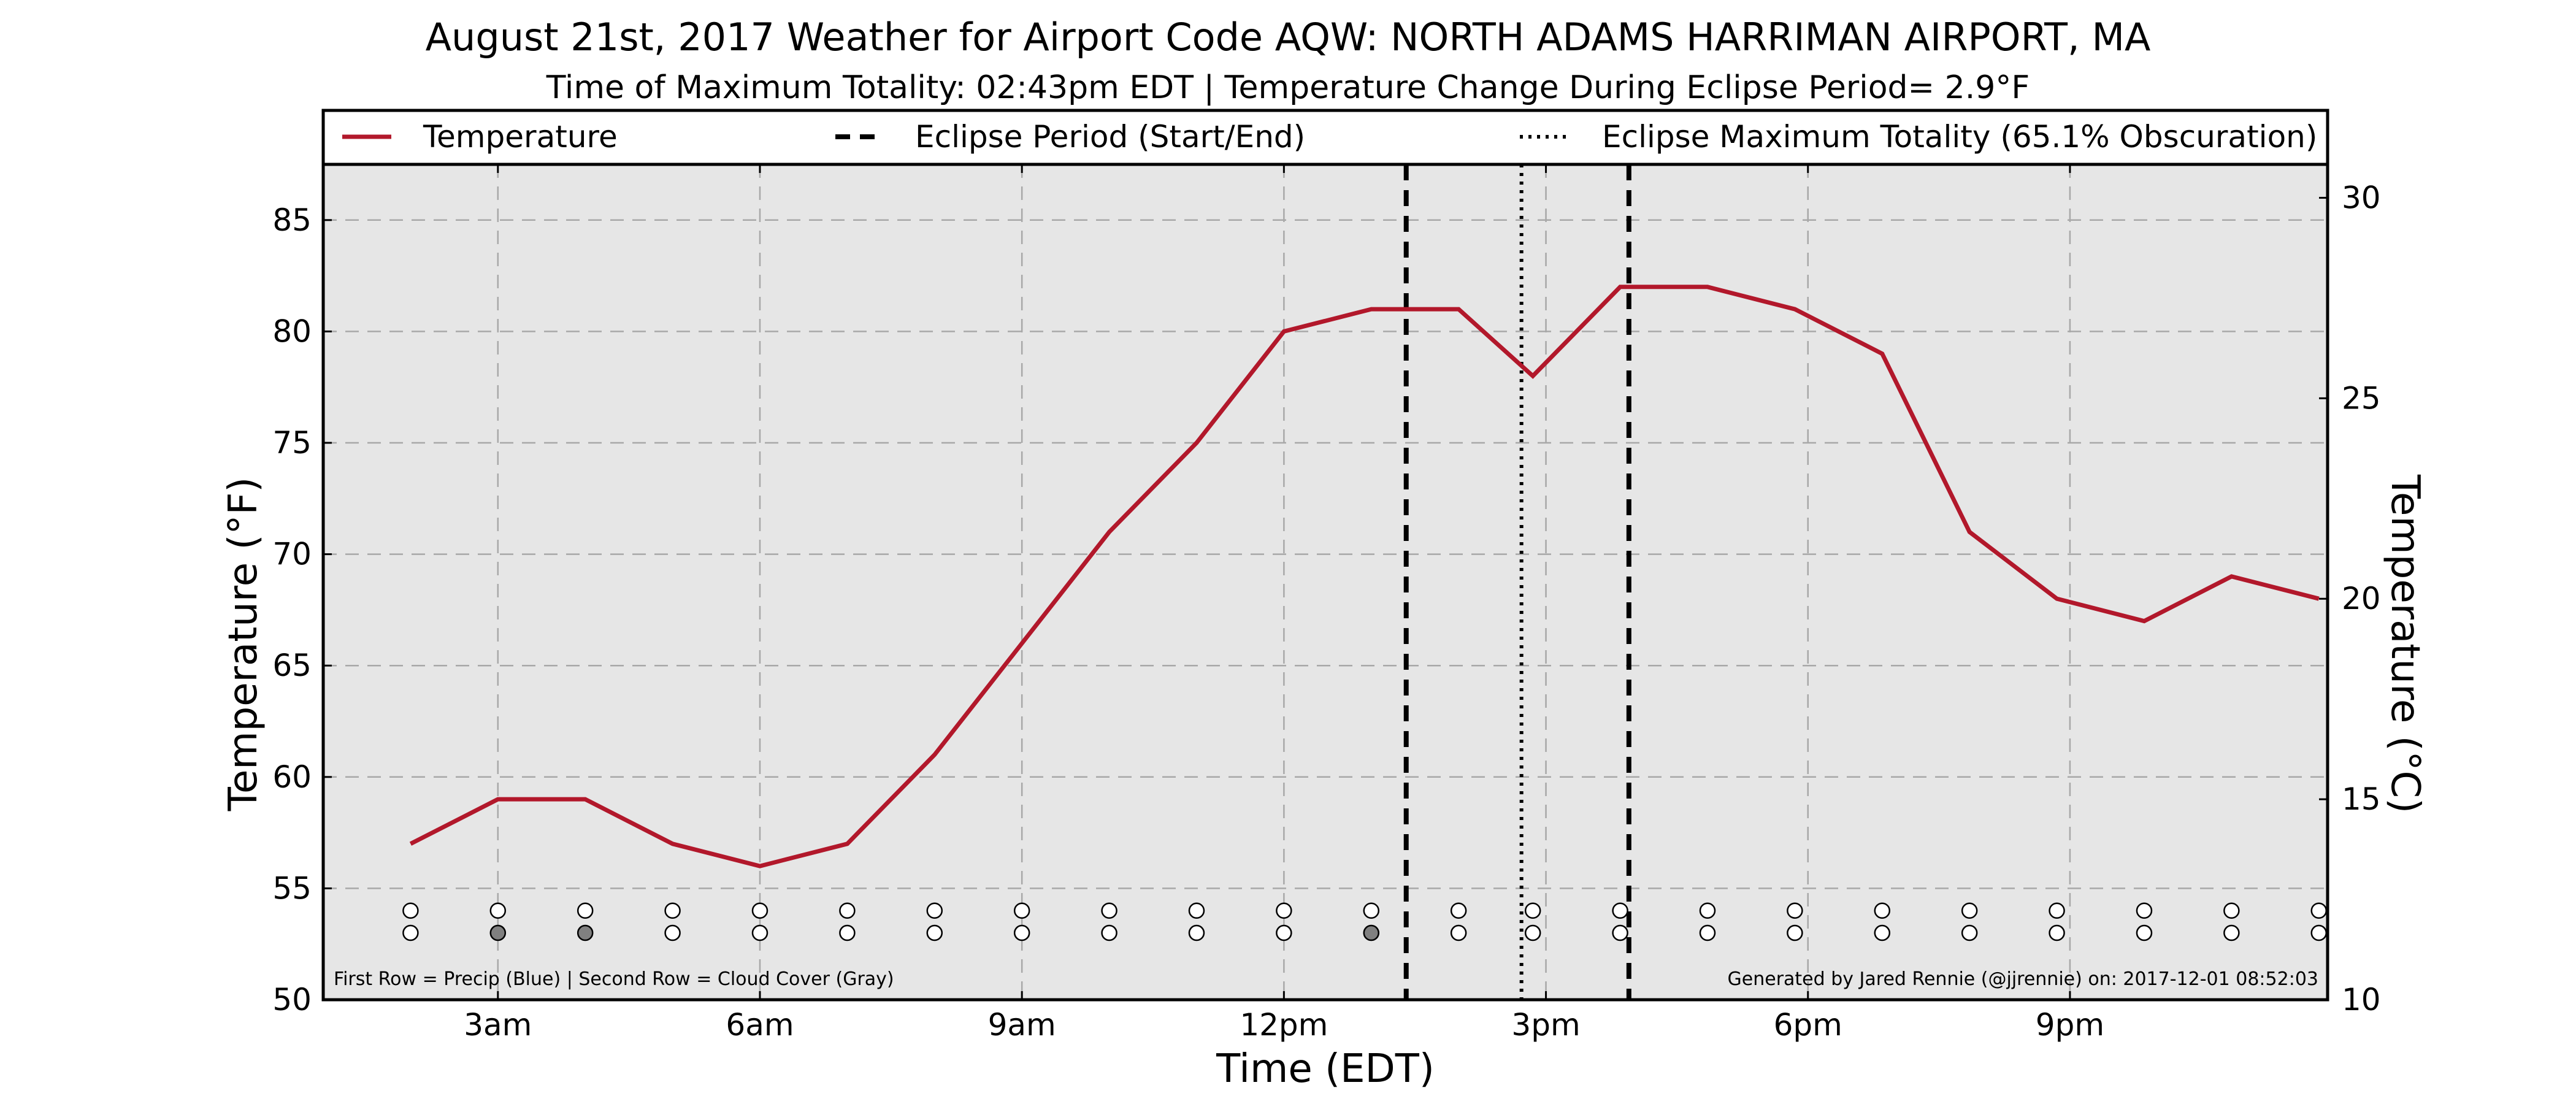 The image size is (2576, 1104). I want to click on x-tick-label: 6pm, so click(1808, 1025).